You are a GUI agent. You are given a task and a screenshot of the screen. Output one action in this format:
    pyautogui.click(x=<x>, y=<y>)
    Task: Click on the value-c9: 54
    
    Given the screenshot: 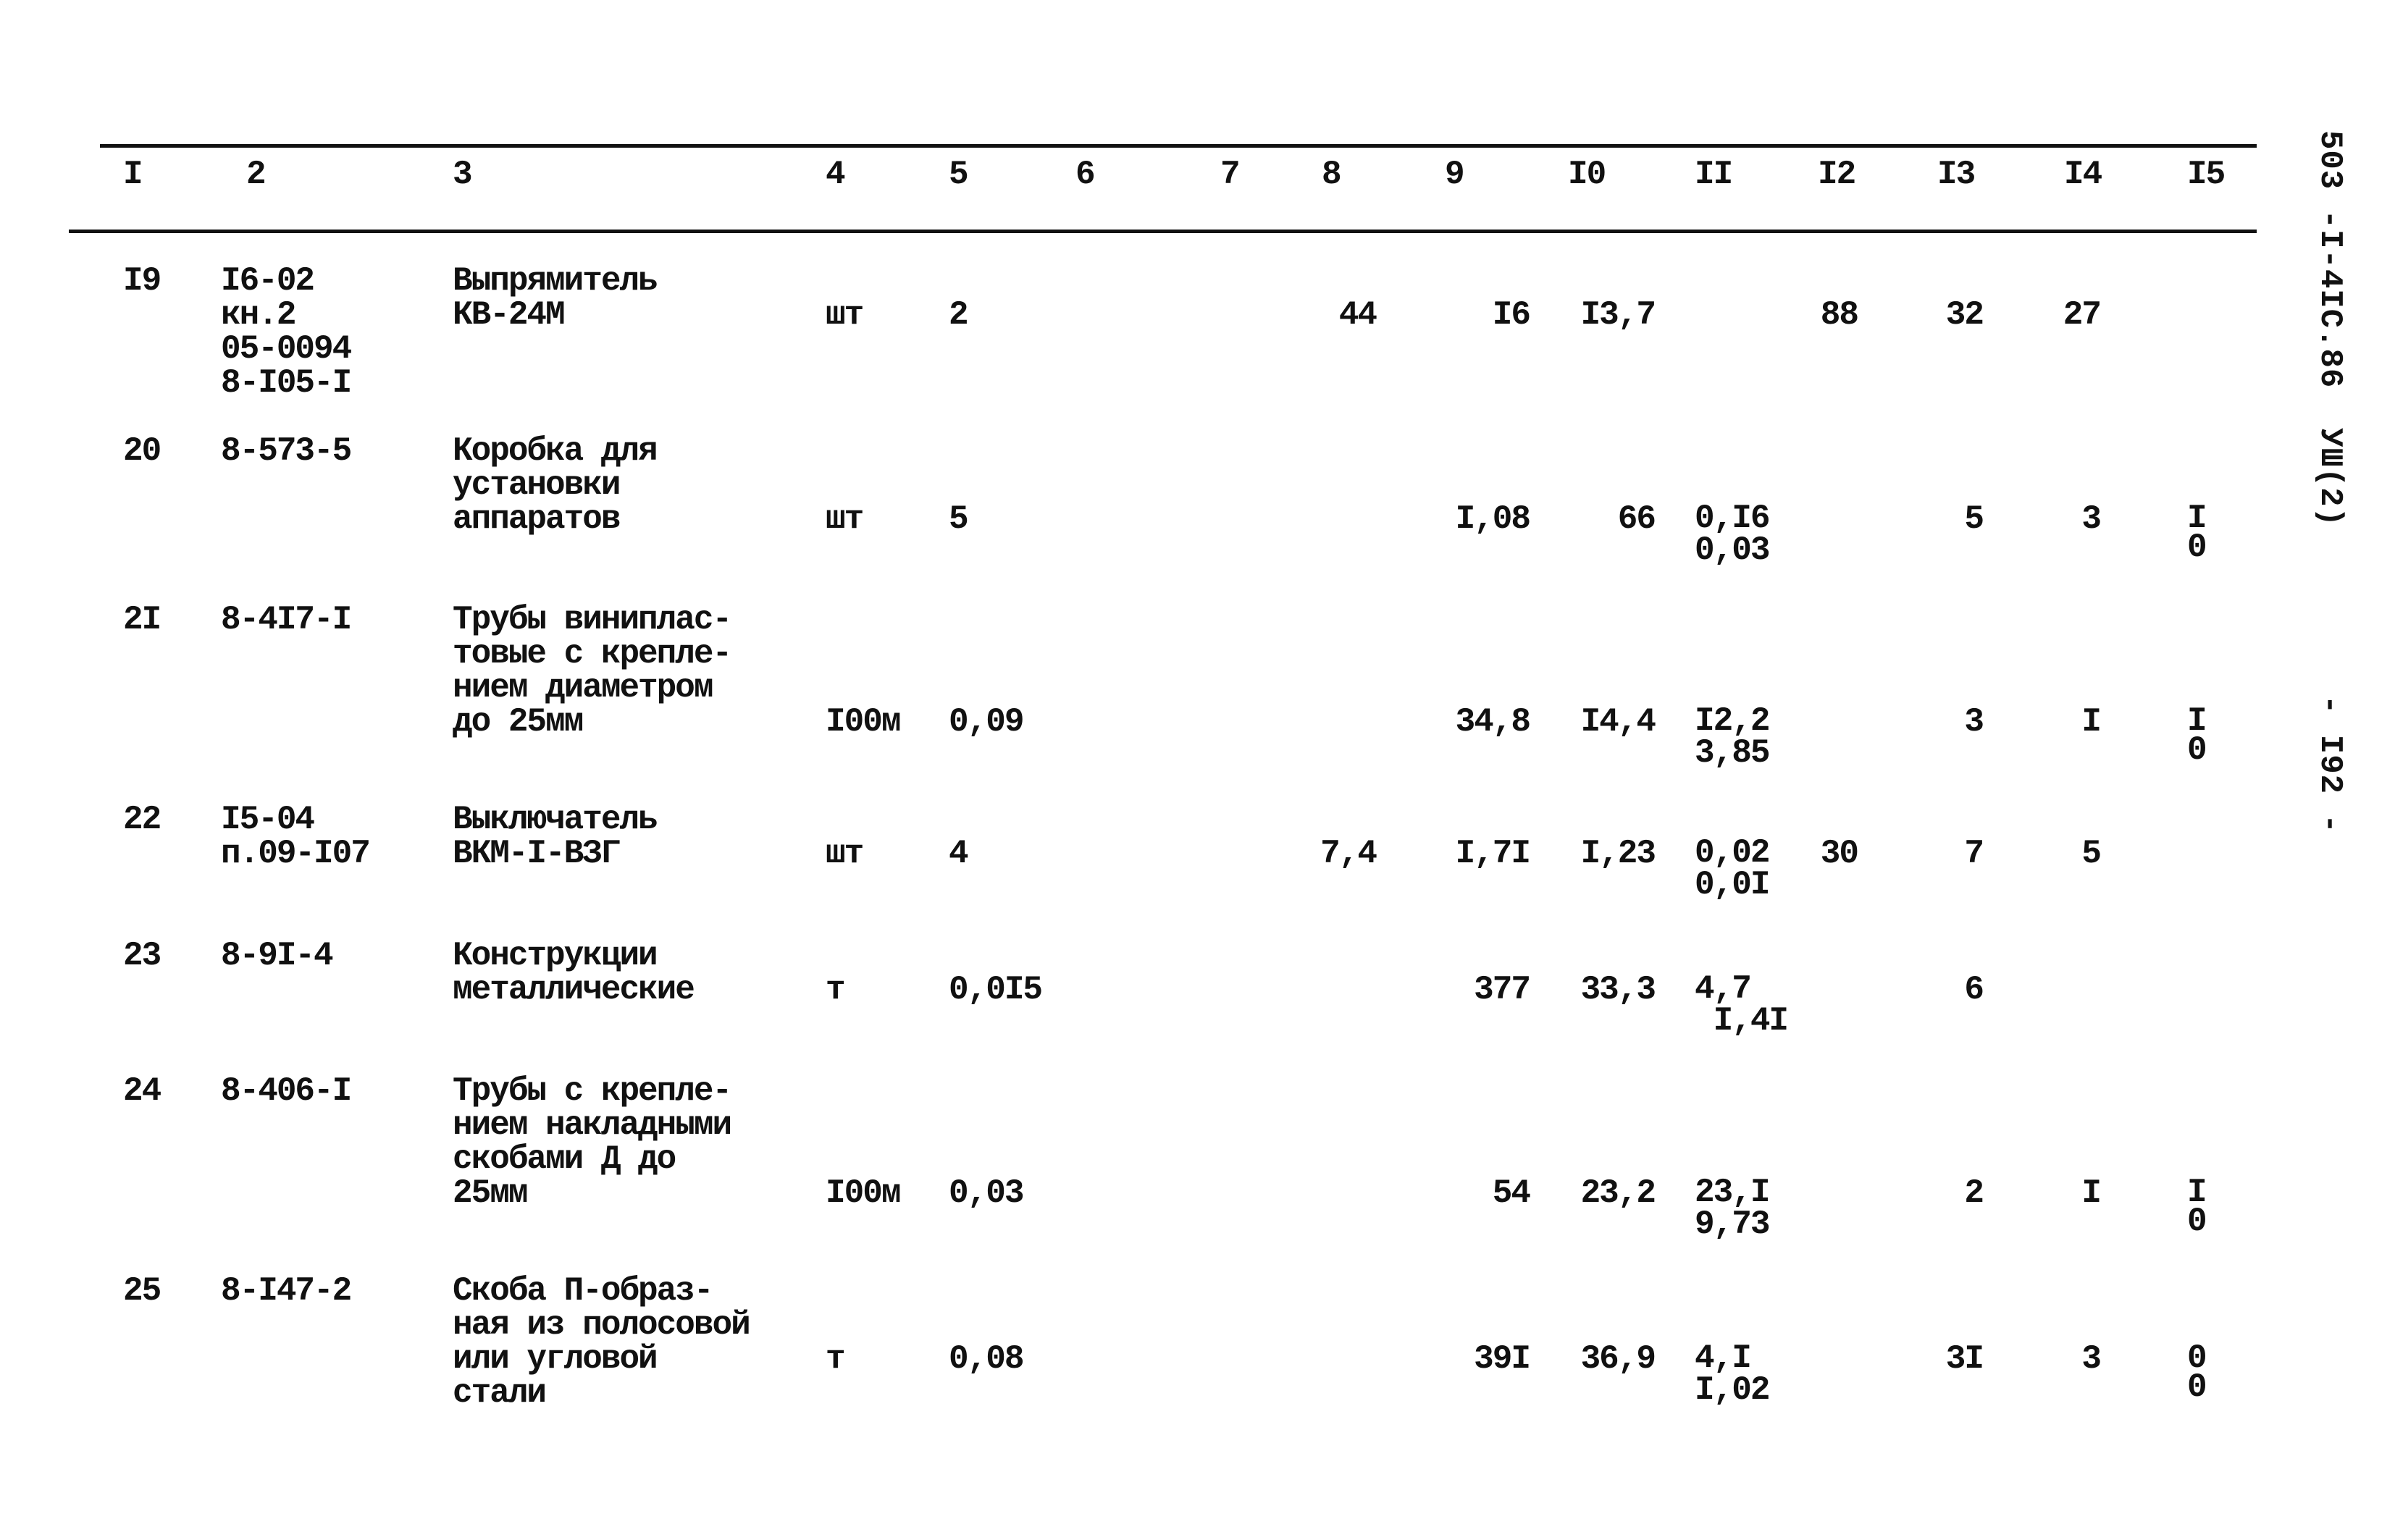 What is the action you would take?
    pyautogui.click(x=1511, y=1193)
    